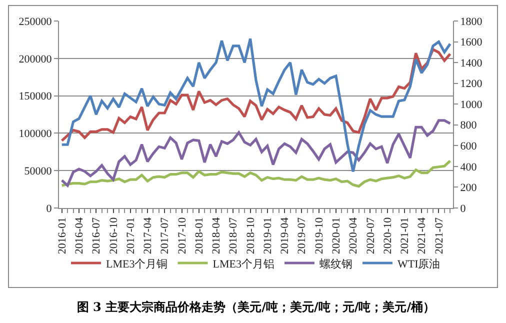 This screenshot has height=323, width=506. I want to click on x-tick-label: 2018-04, so click(216, 235).